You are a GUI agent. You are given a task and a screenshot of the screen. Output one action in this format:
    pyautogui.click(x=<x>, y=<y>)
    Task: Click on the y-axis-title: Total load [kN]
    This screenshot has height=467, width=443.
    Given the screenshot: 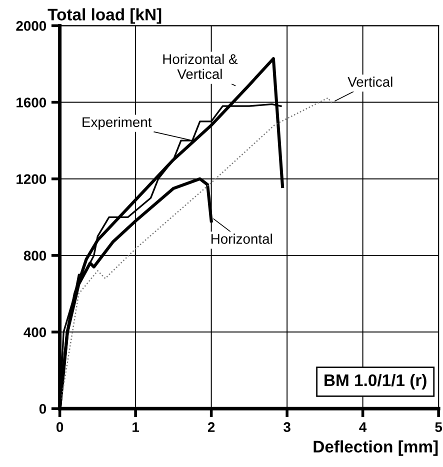 What is the action you would take?
    pyautogui.click(x=105, y=16)
    